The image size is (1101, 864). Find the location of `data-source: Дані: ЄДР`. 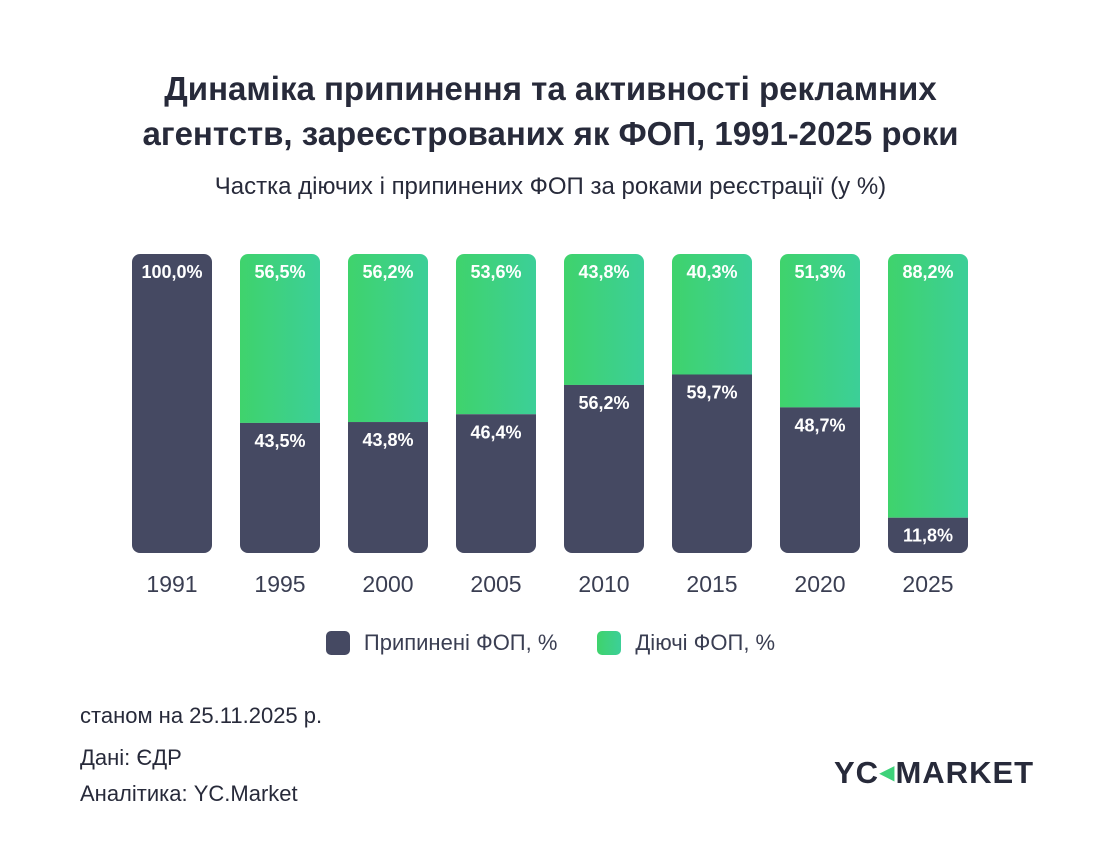

data-source: Дані: ЄДР is located at coordinates (131, 757).